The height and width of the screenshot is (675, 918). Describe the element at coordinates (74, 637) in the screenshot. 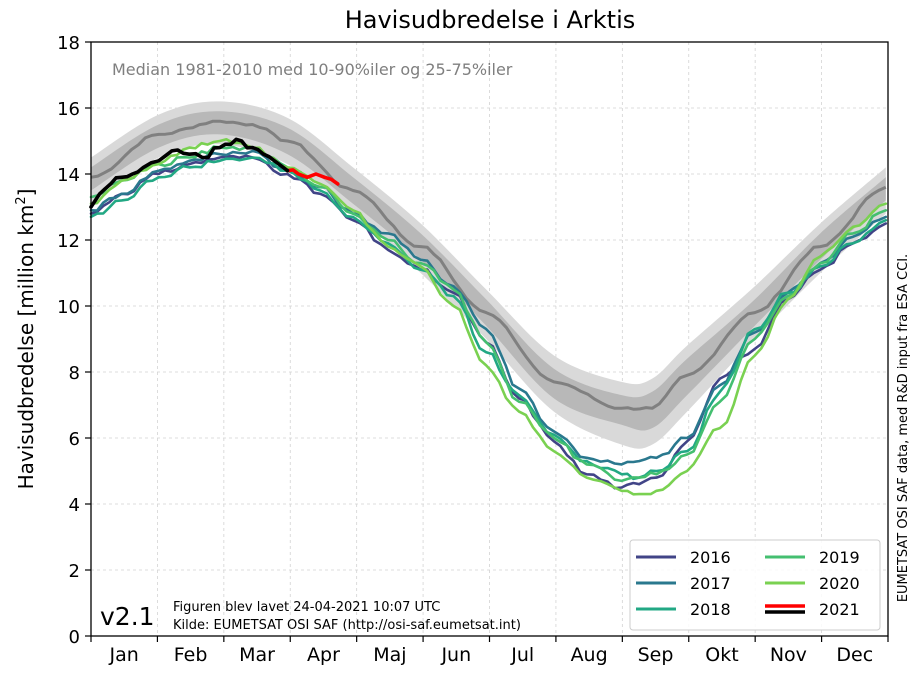

I see `y-tick-label-0: 0` at that location.